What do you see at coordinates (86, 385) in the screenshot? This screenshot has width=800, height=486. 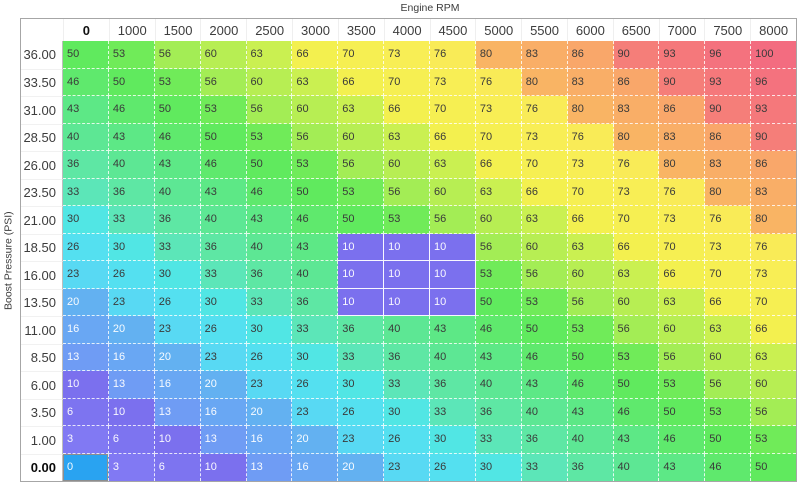 I see `cell-6.00-0: 10` at bounding box center [86, 385].